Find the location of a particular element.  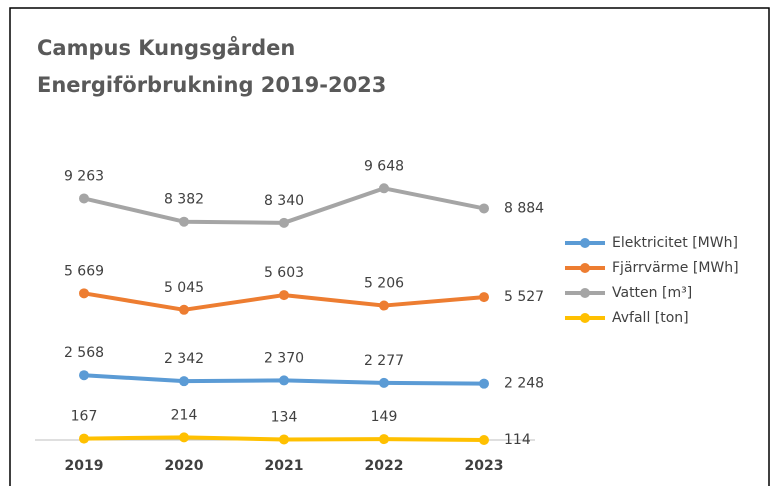

data-label: 167 is located at coordinates (84, 417).